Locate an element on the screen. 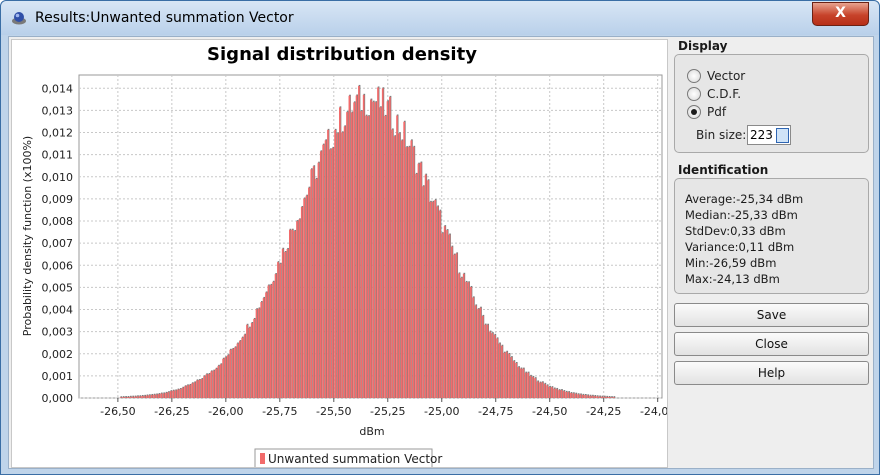  bin-size-label: Bin size: is located at coordinates (721, 135).